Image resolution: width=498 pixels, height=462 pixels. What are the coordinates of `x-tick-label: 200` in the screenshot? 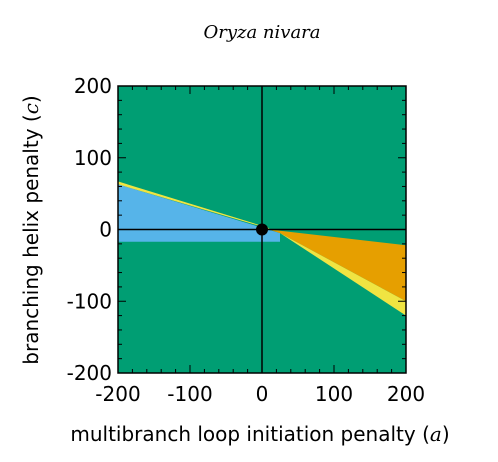 It's located at (406, 394).